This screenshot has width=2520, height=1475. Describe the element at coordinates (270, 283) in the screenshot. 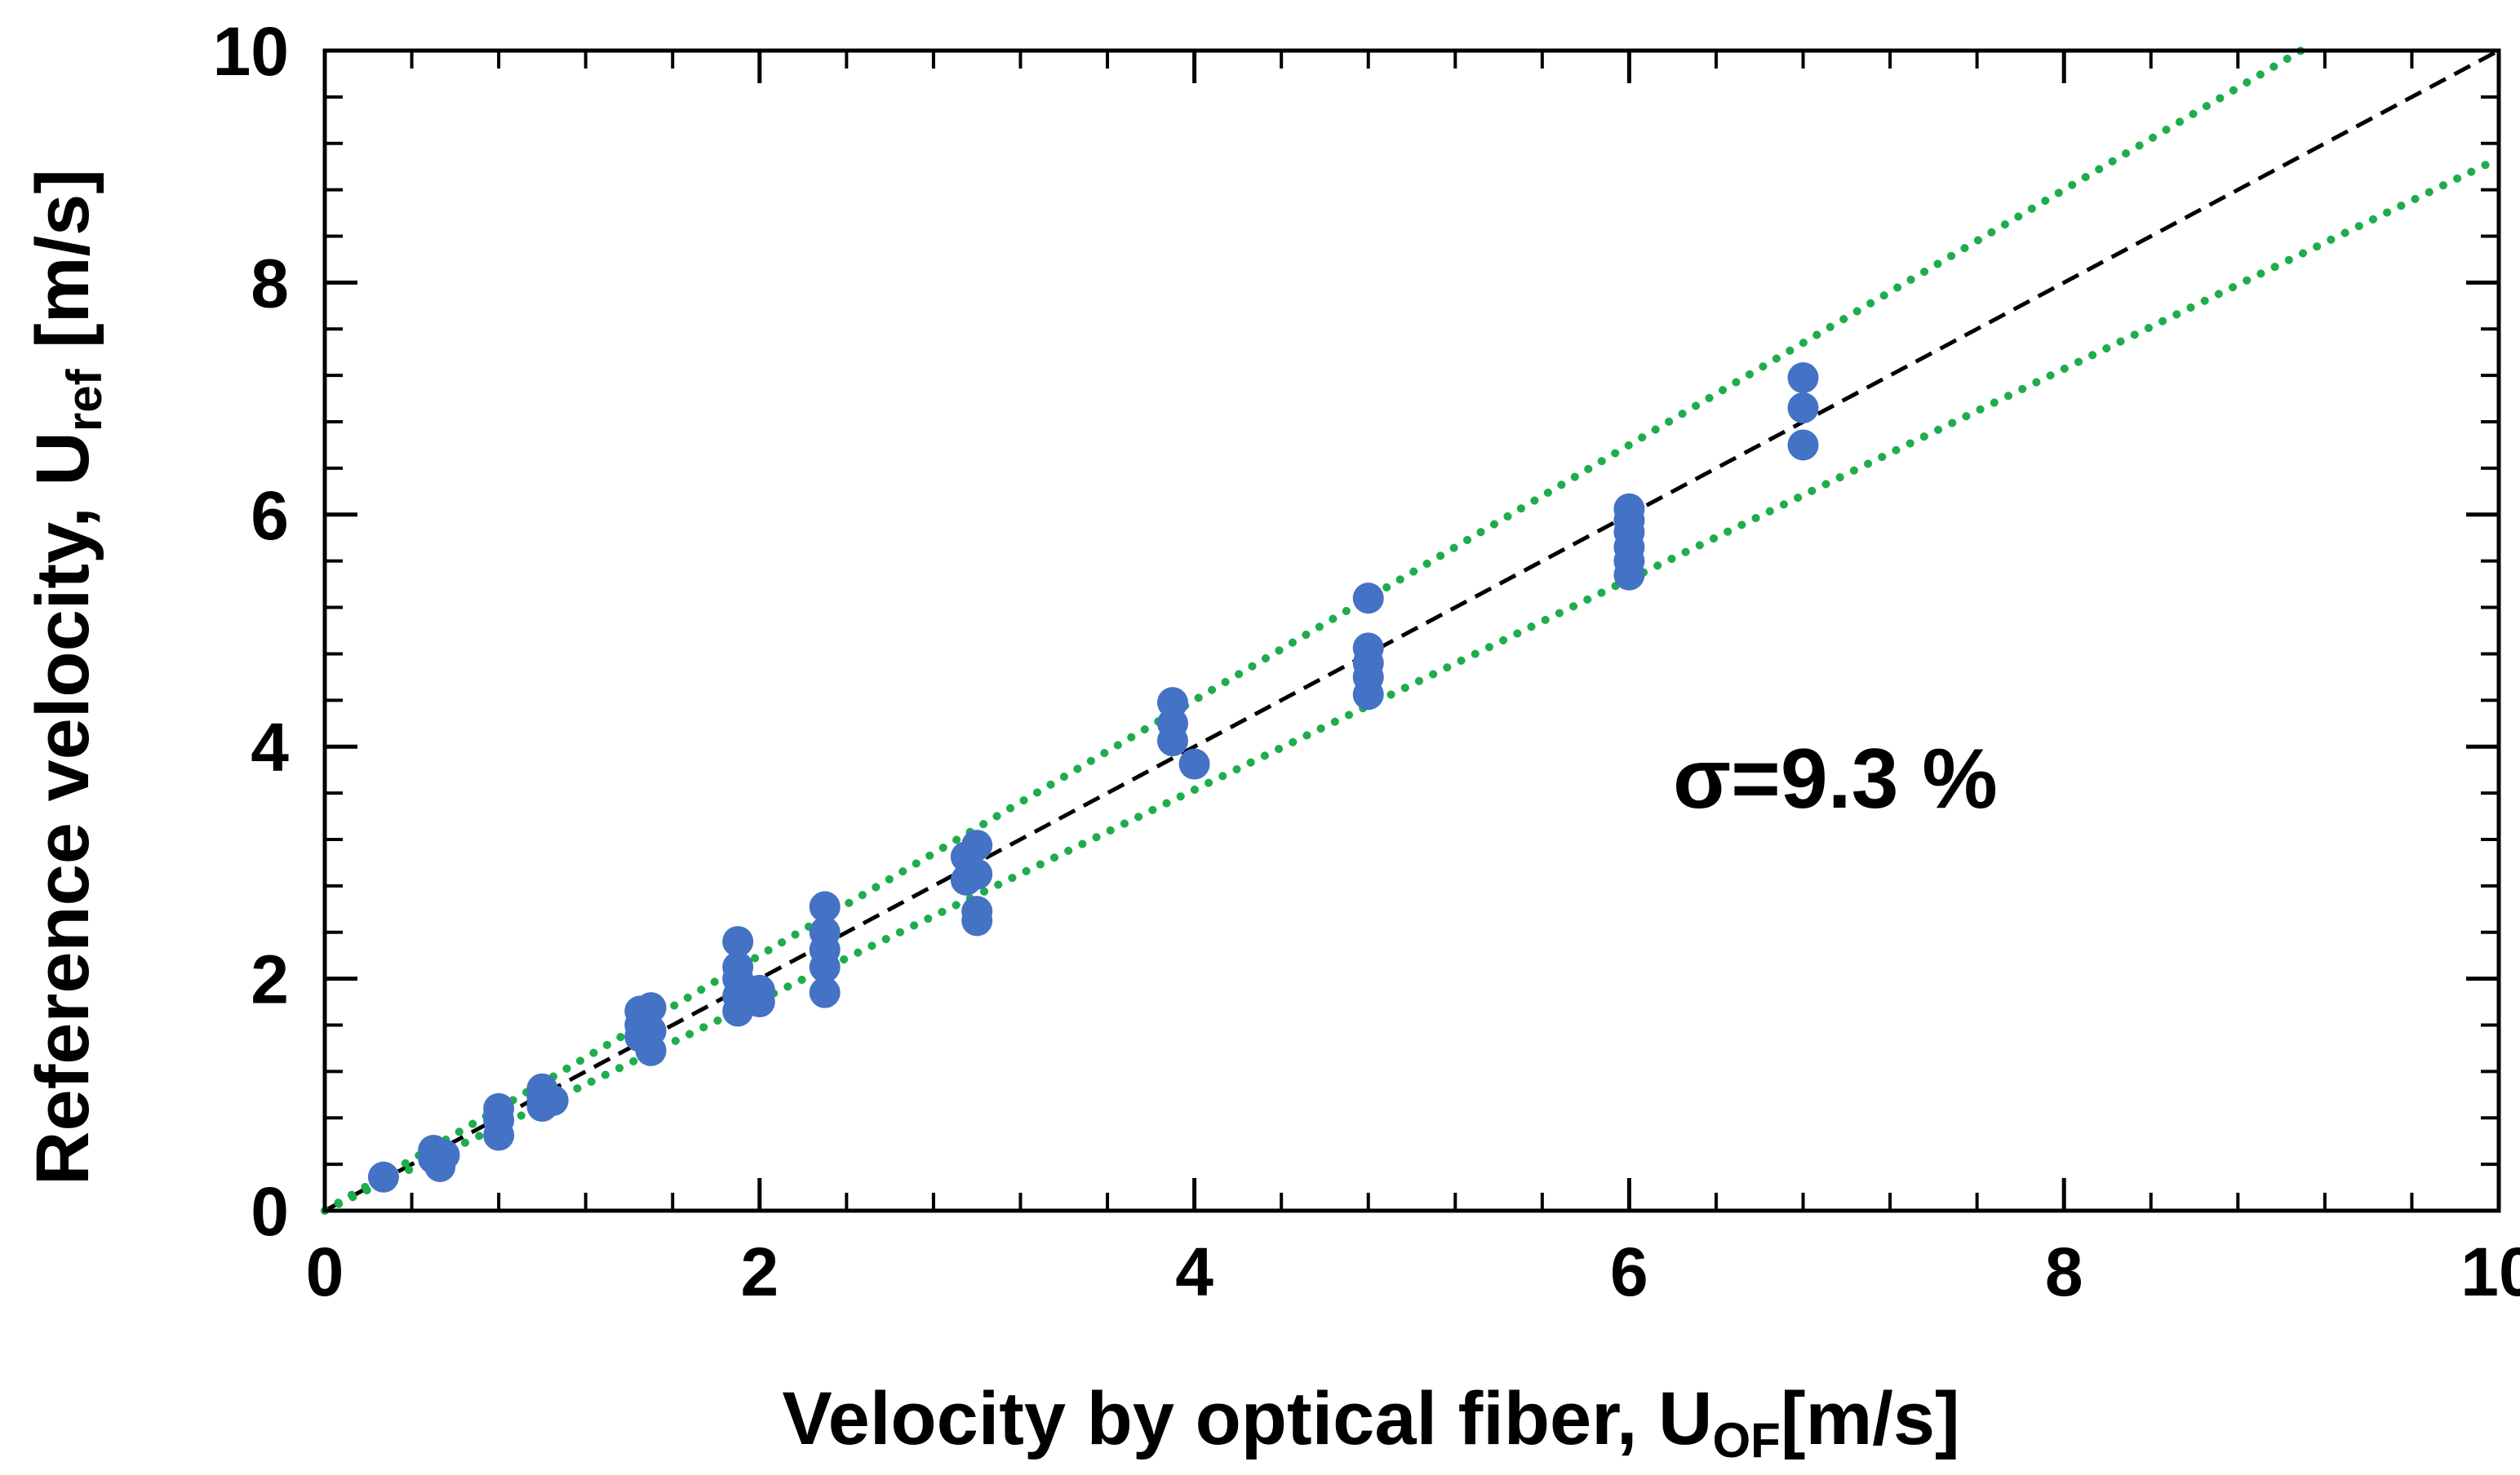

I see `y-tick-label: 8` at that location.